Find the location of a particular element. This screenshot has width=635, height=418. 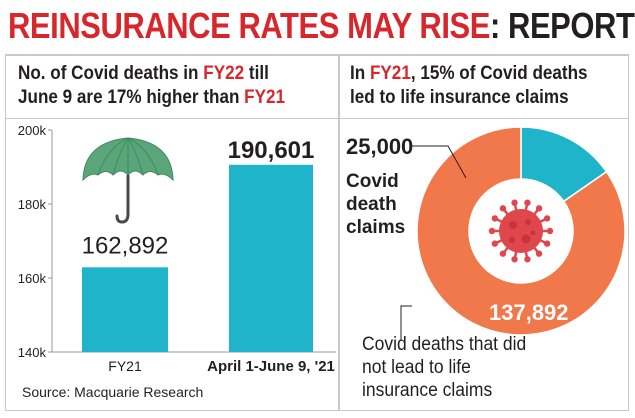

bar-value-label: 162,892 is located at coordinates (125, 245).